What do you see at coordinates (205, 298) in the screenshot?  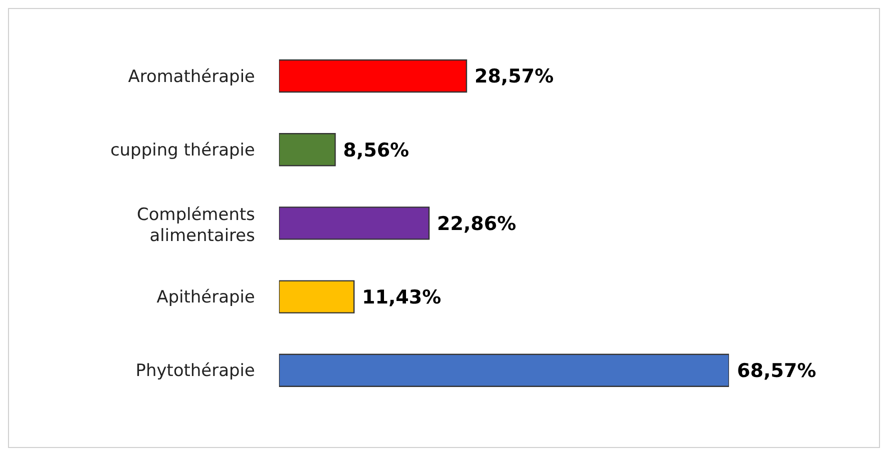 I see `y-tick-label: Apithérapie` at bounding box center [205, 298].